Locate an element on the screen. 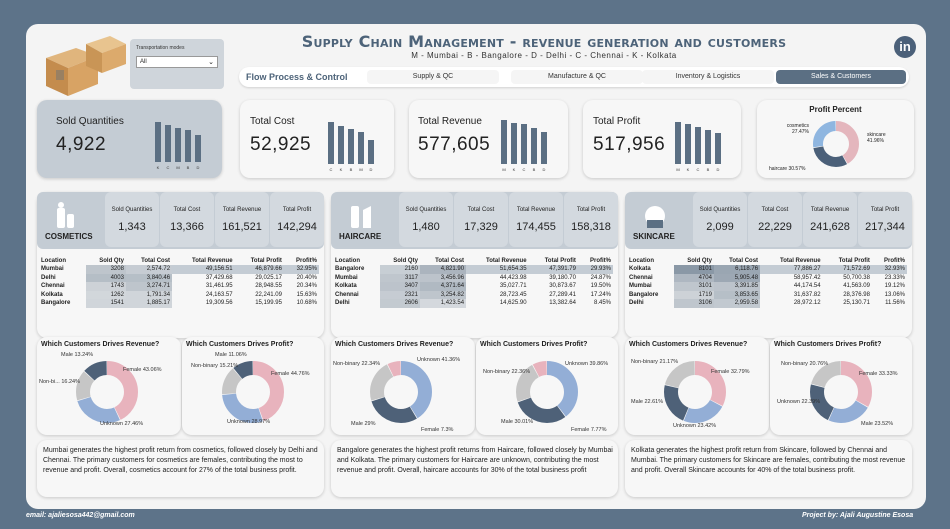  table-cell: 41,563.09 is located at coordinates (856, 286).